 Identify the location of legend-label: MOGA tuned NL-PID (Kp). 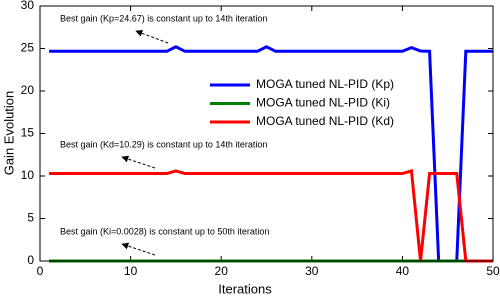
(325, 84).